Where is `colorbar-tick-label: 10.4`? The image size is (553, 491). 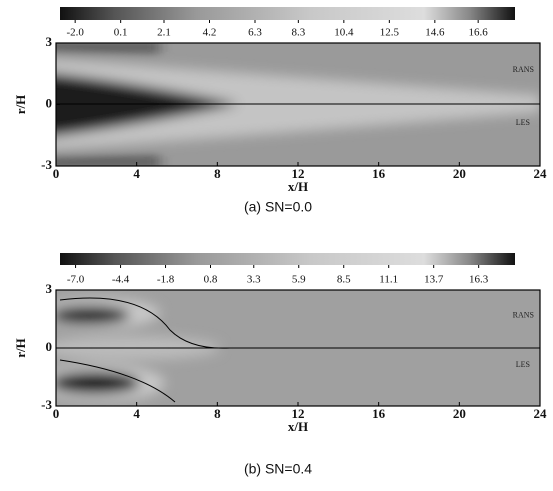 colorbar-tick-label: 10.4 is located at coordinates (344, 33).